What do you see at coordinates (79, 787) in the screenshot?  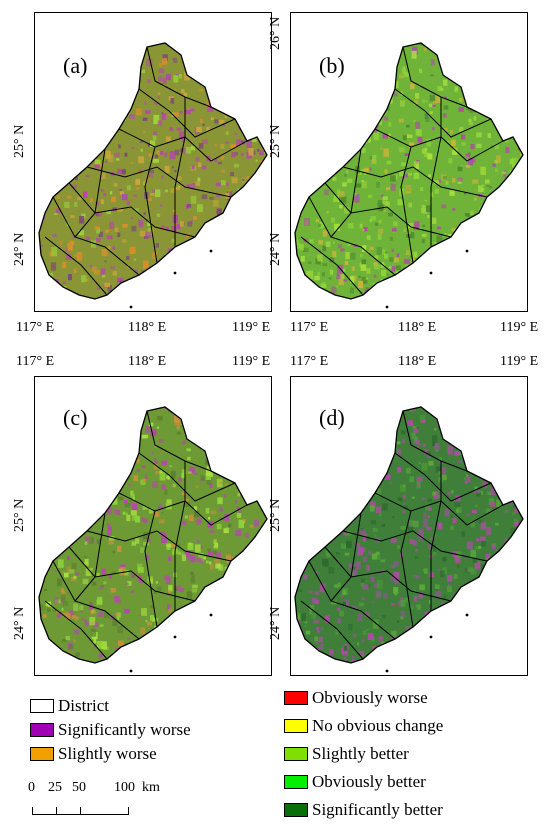 I see `scale-tick-label-50: 50` at bounding box center [79, 787].